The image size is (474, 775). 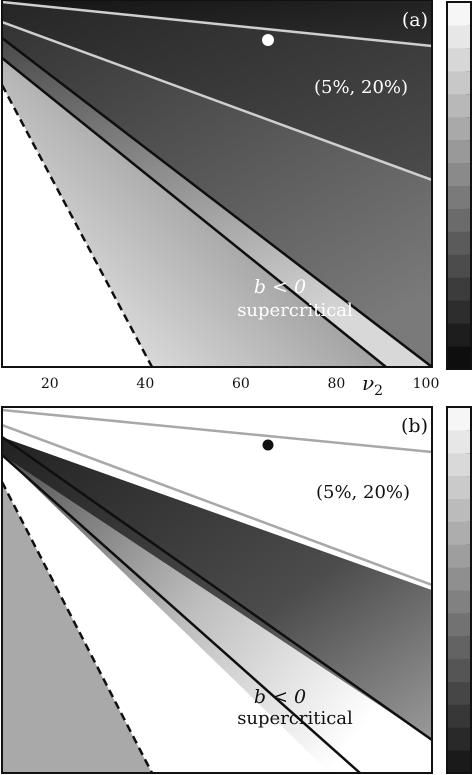 I want to click on x-axis-label: ν2, so click(x=372, y=385).